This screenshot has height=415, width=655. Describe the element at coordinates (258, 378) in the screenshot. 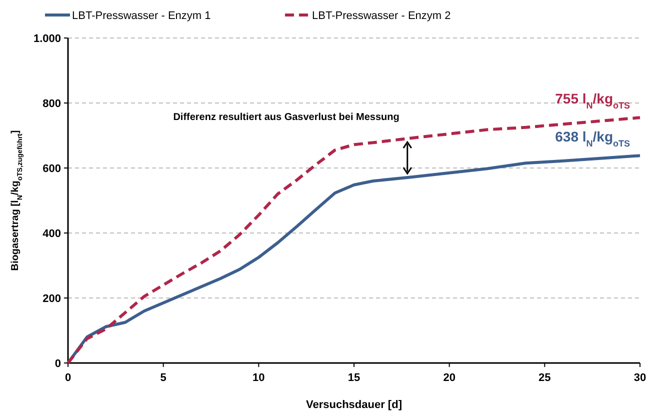

I see `x-tick-label: 10` at that location.